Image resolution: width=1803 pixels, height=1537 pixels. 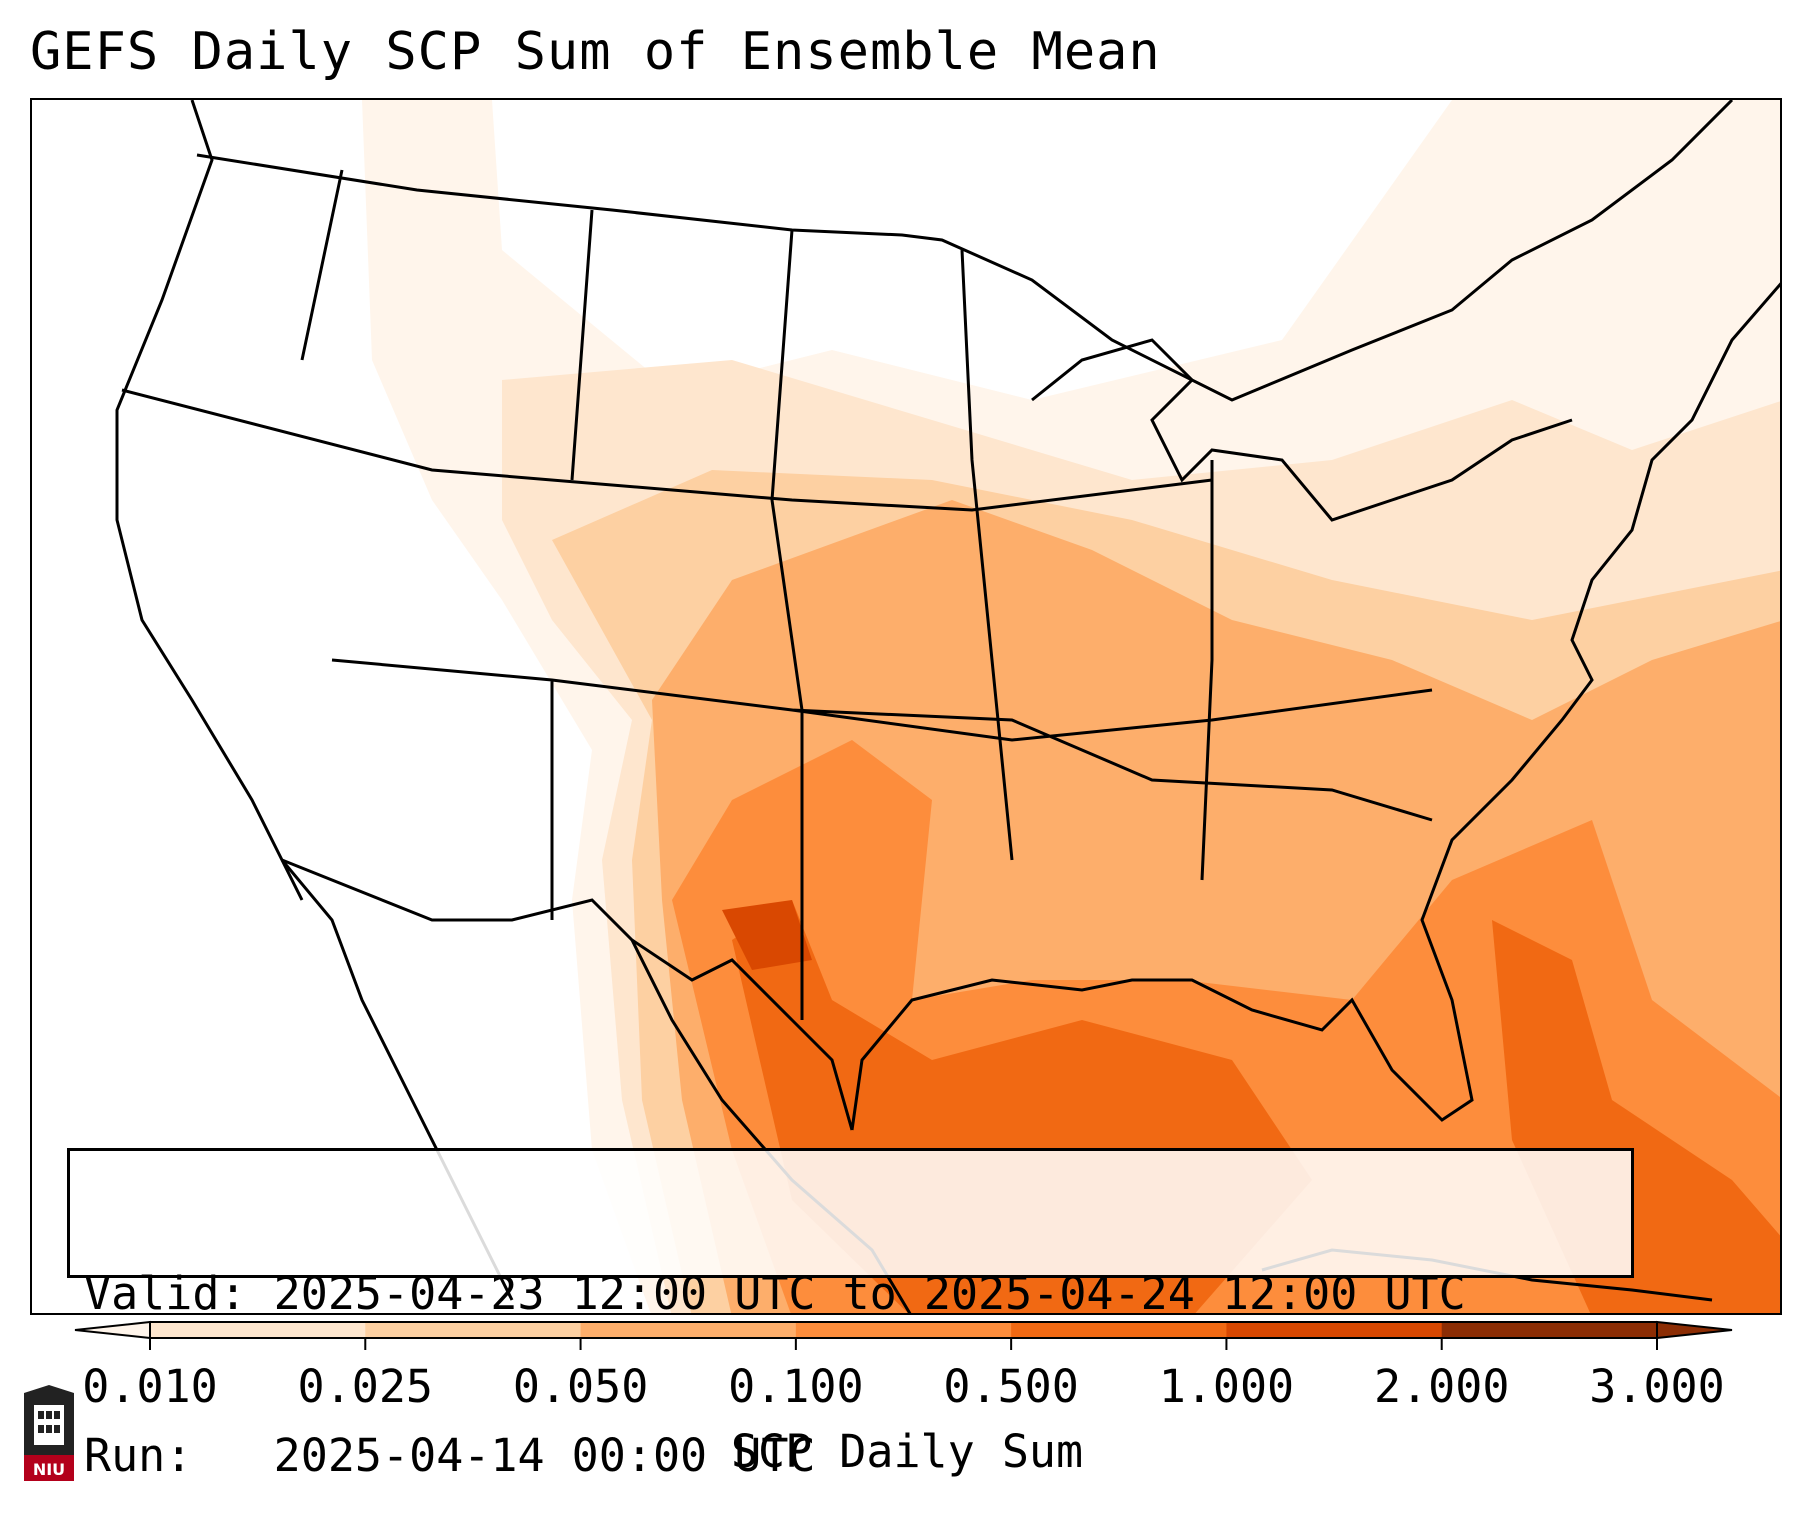 I want to click on valid-label: Valid:, so click(x=165, y=1293).